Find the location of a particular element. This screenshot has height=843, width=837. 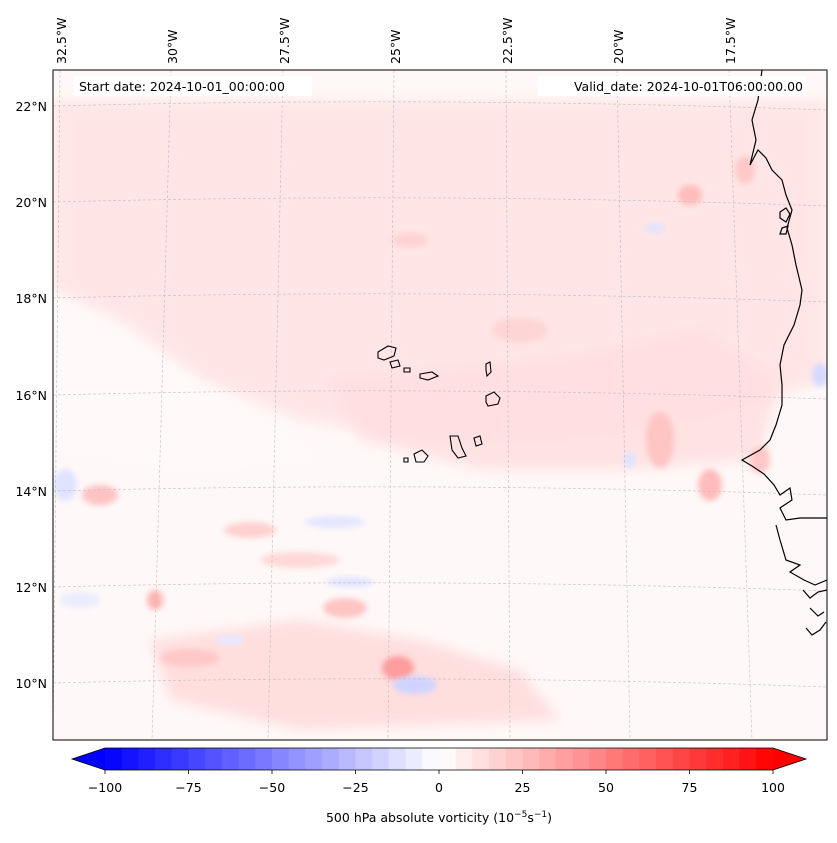

latitude-labels: 22°N 20°N 18°N 16°N 14°N 12°N 10°N is located at coordinates (31, 395).